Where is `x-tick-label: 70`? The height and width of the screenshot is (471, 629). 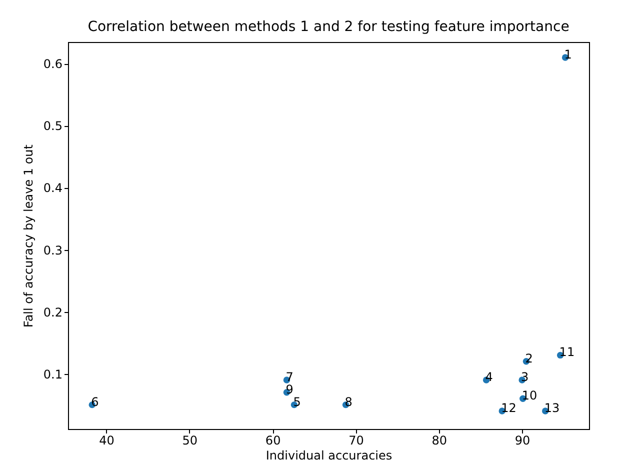
x-tick-label: 70 is located at coordinates (356, 441).